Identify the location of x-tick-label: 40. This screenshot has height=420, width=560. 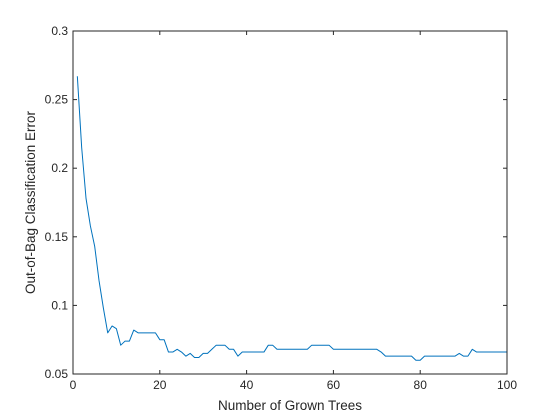
(247, 385).